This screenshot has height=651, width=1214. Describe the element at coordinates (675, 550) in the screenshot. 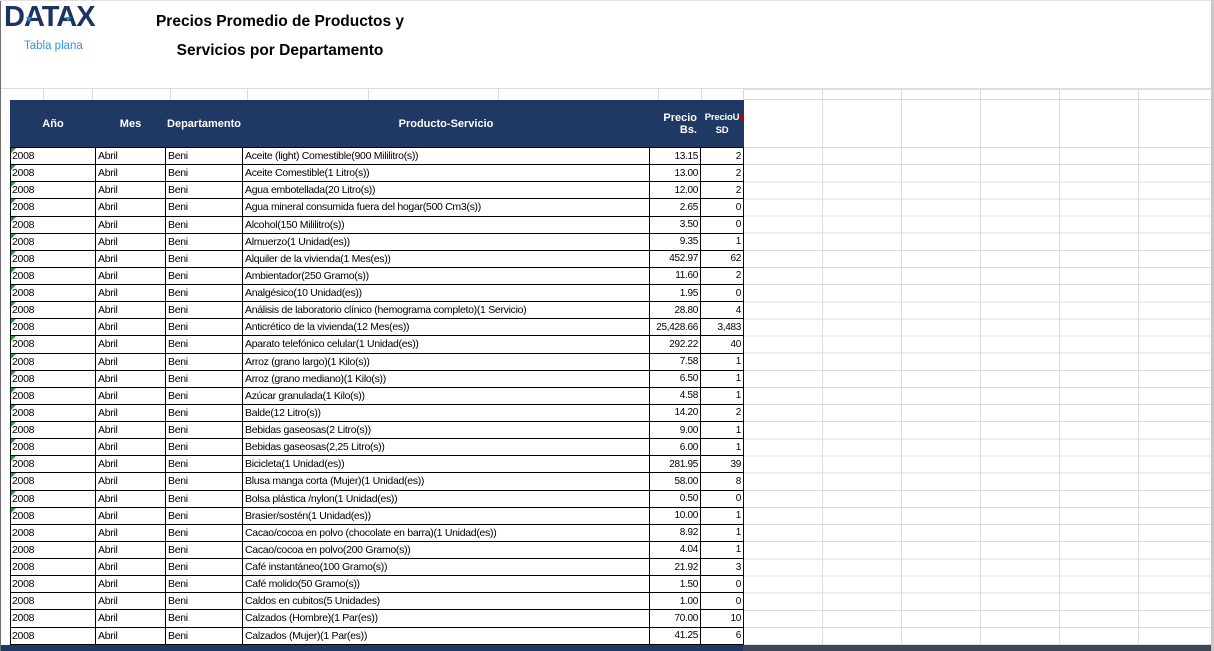

I see `cell-price-bs: 4.04` at that location.